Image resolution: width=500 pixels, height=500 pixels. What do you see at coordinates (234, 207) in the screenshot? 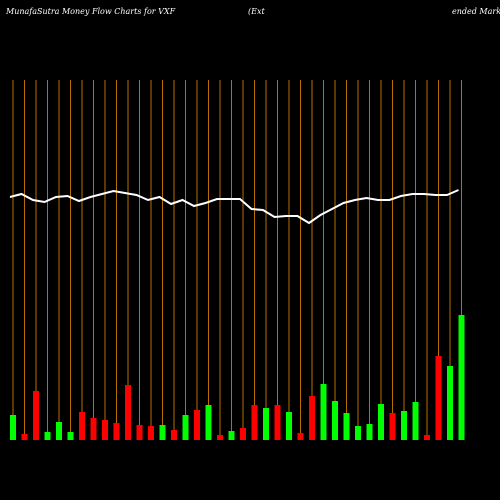
I see `line` at bounding box center [234, 207].